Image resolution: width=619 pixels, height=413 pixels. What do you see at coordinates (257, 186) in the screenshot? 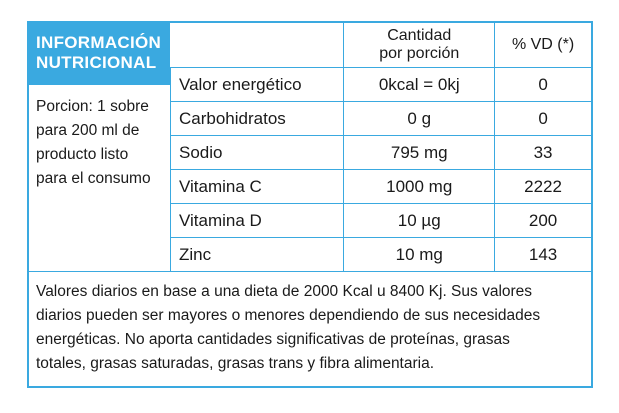
I see `nutrient-name: Vitamina C` at bounding box center [257, 186].